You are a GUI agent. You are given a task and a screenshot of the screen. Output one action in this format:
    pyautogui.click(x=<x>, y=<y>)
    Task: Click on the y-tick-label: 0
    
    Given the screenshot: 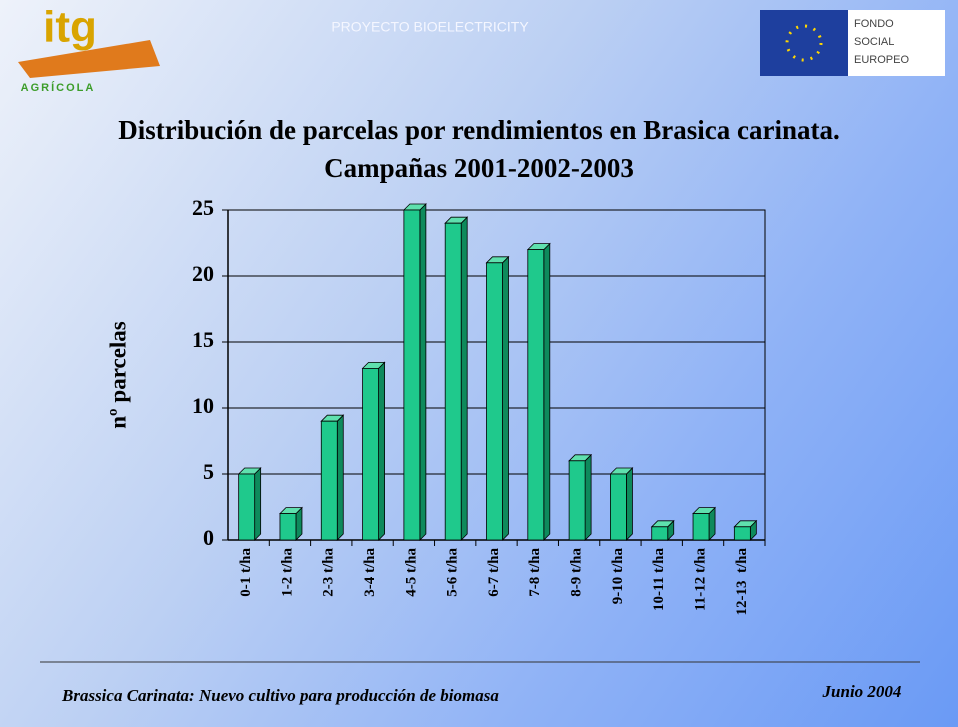 What is the action you would take?
    pyautogui.click(x=208, y=537)
    